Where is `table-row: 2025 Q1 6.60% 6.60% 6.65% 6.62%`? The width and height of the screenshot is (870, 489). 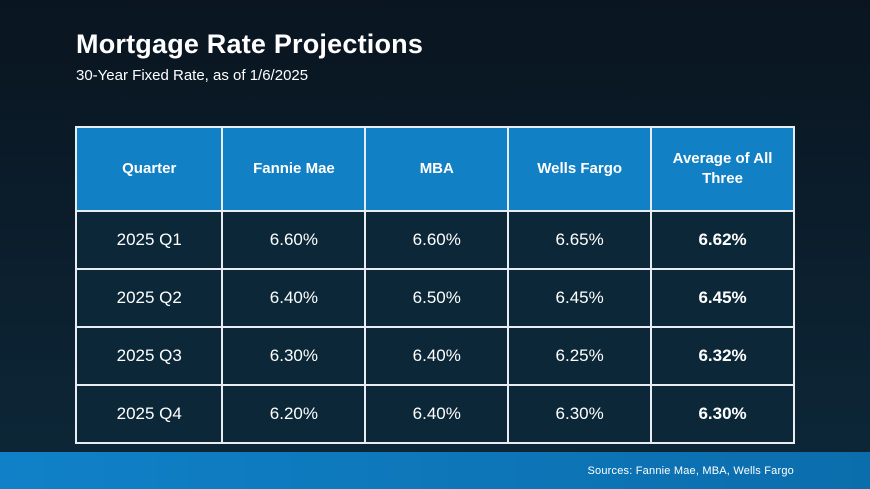 table-row: 2025 Q1 6.60% 6.60% 6.65% 6.62% is located at coordinates (434, 240).